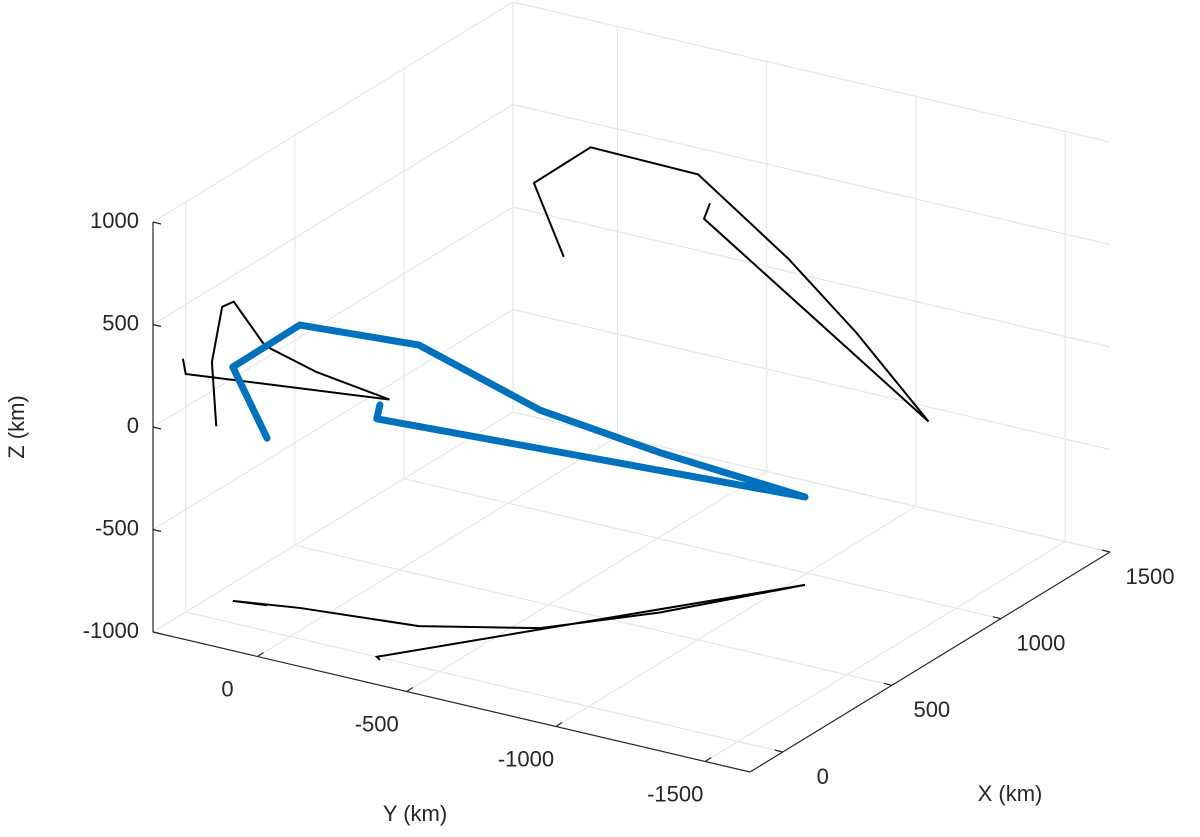 The width and height of the screenshot is (1200, 837). What do you see at coordinates (120, 322) in the screenshot?
I see `z-tick-label: 500` at bounding box center [120, 322].